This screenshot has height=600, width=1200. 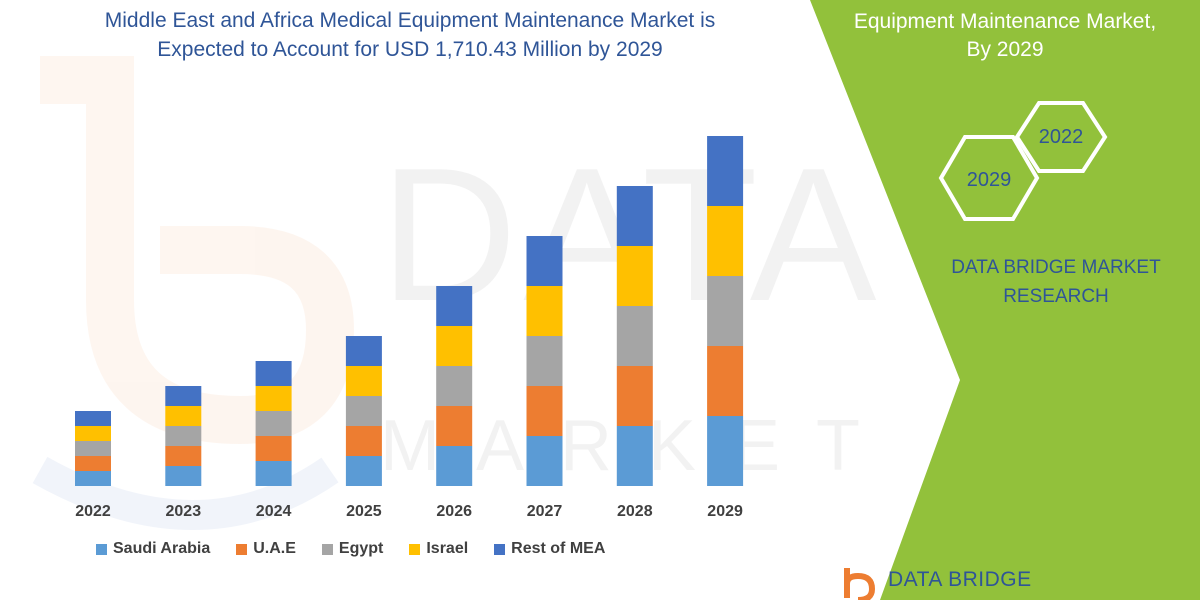 What do you see at coordinates (725, 241) in the screenshot?
I see `bar-segment-2029-israel` at bounding box center [725, 241].